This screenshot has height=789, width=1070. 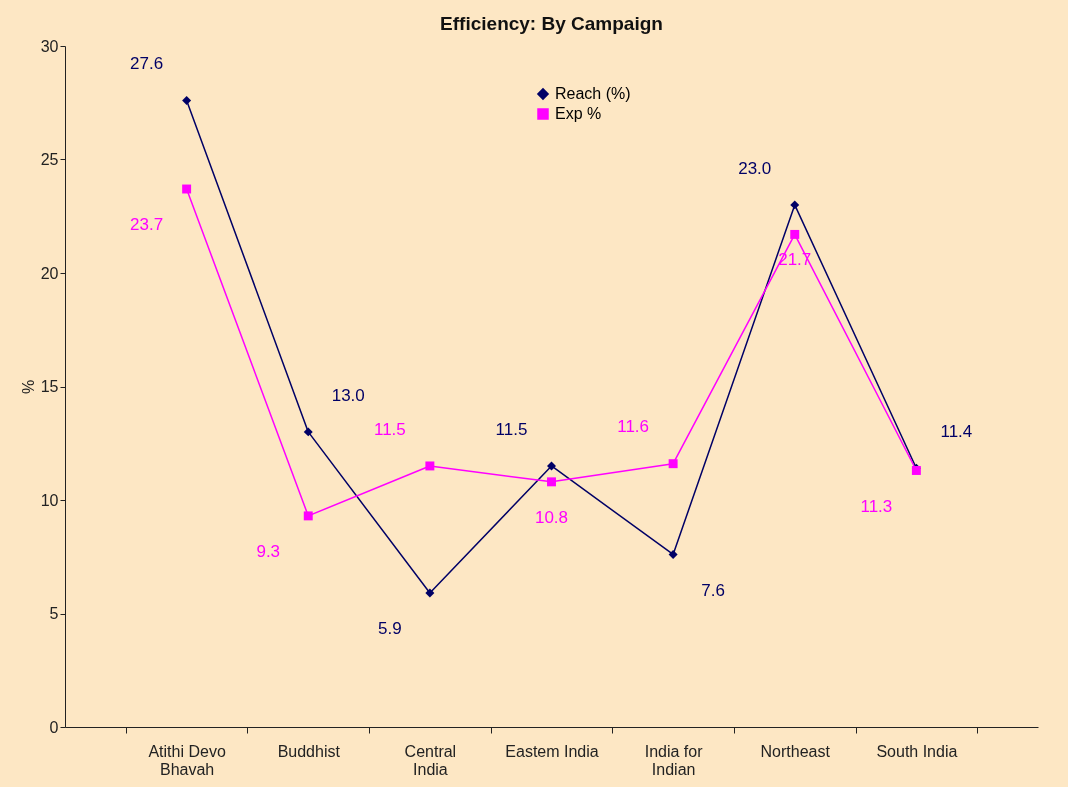 What do you see at coordinates (49, 159) in the screenshot?
I see `y-tick-label: 25` at bounding box center [49, 159].